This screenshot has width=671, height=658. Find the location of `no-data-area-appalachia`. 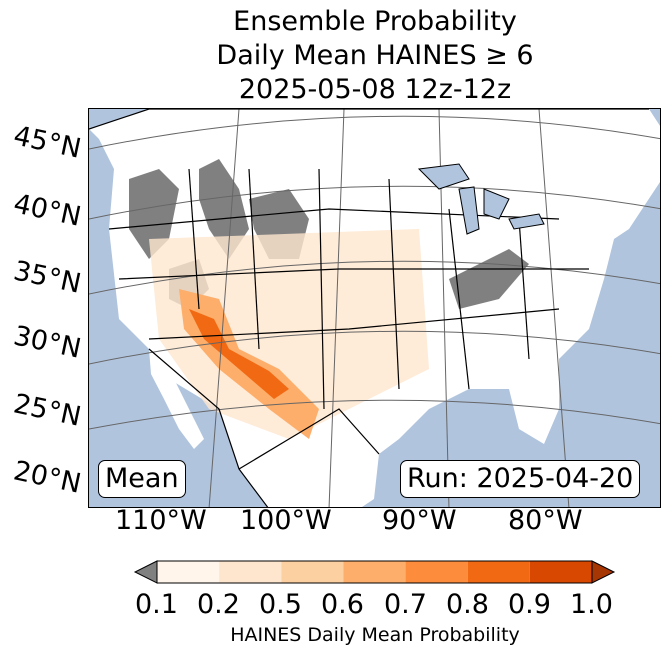

no-data-area-appalachia is located at coordinates (489, 279).